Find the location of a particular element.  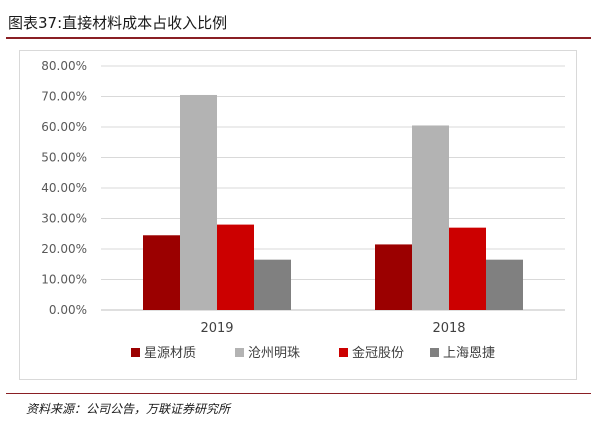

x-tick-label: 2019 is located at coordinates (216, 328).